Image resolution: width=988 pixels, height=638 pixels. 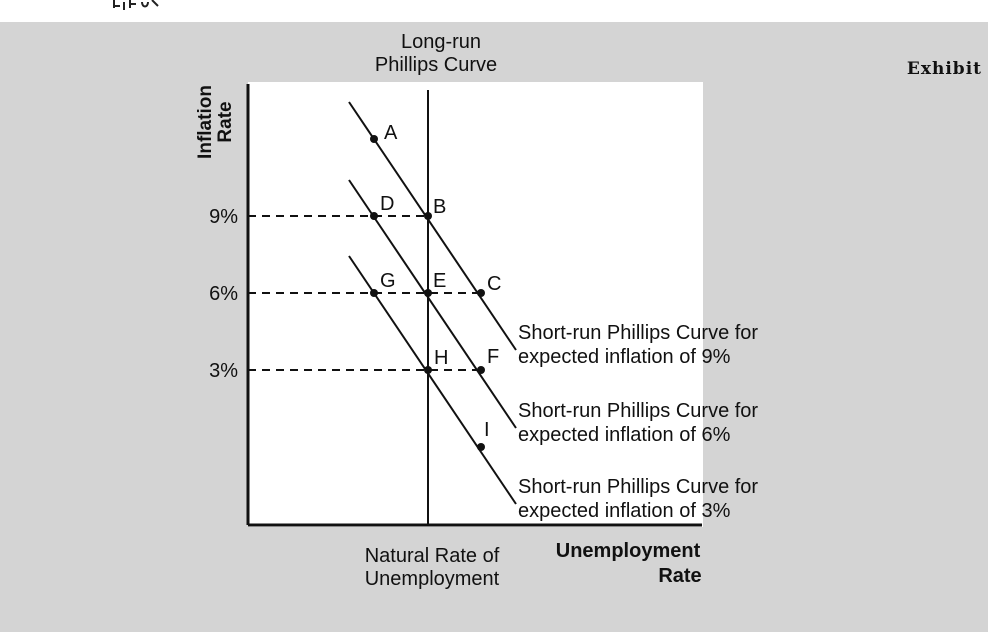 I want to click on y-tick-6: 6%, so click(x=223, y=294).